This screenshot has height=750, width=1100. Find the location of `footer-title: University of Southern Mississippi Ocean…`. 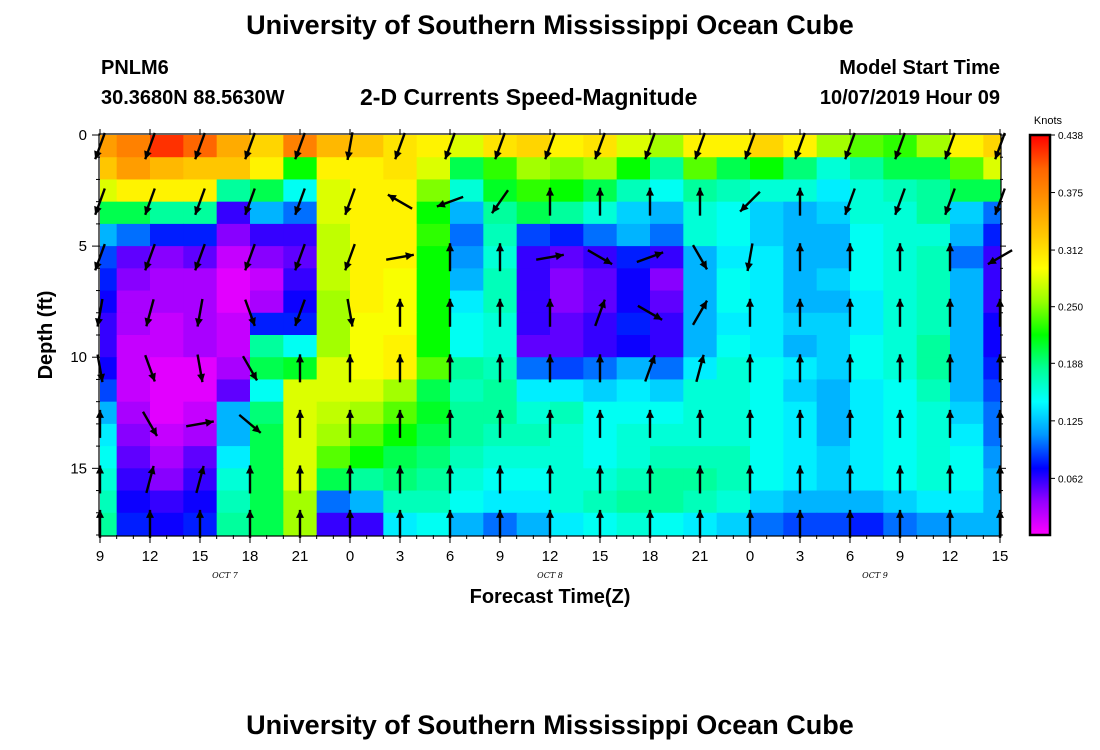

footer-title: University of Southern Mississippi Ocean… is located at coordinates (550, 725).